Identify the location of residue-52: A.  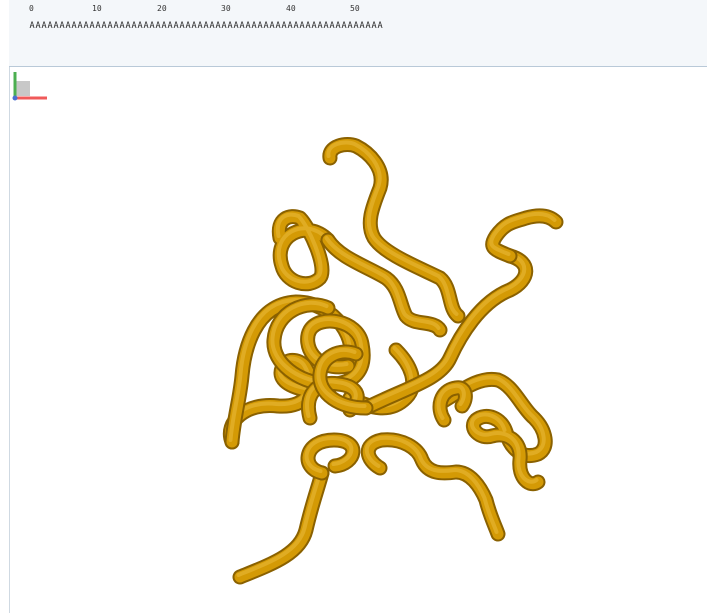
(338, 26).